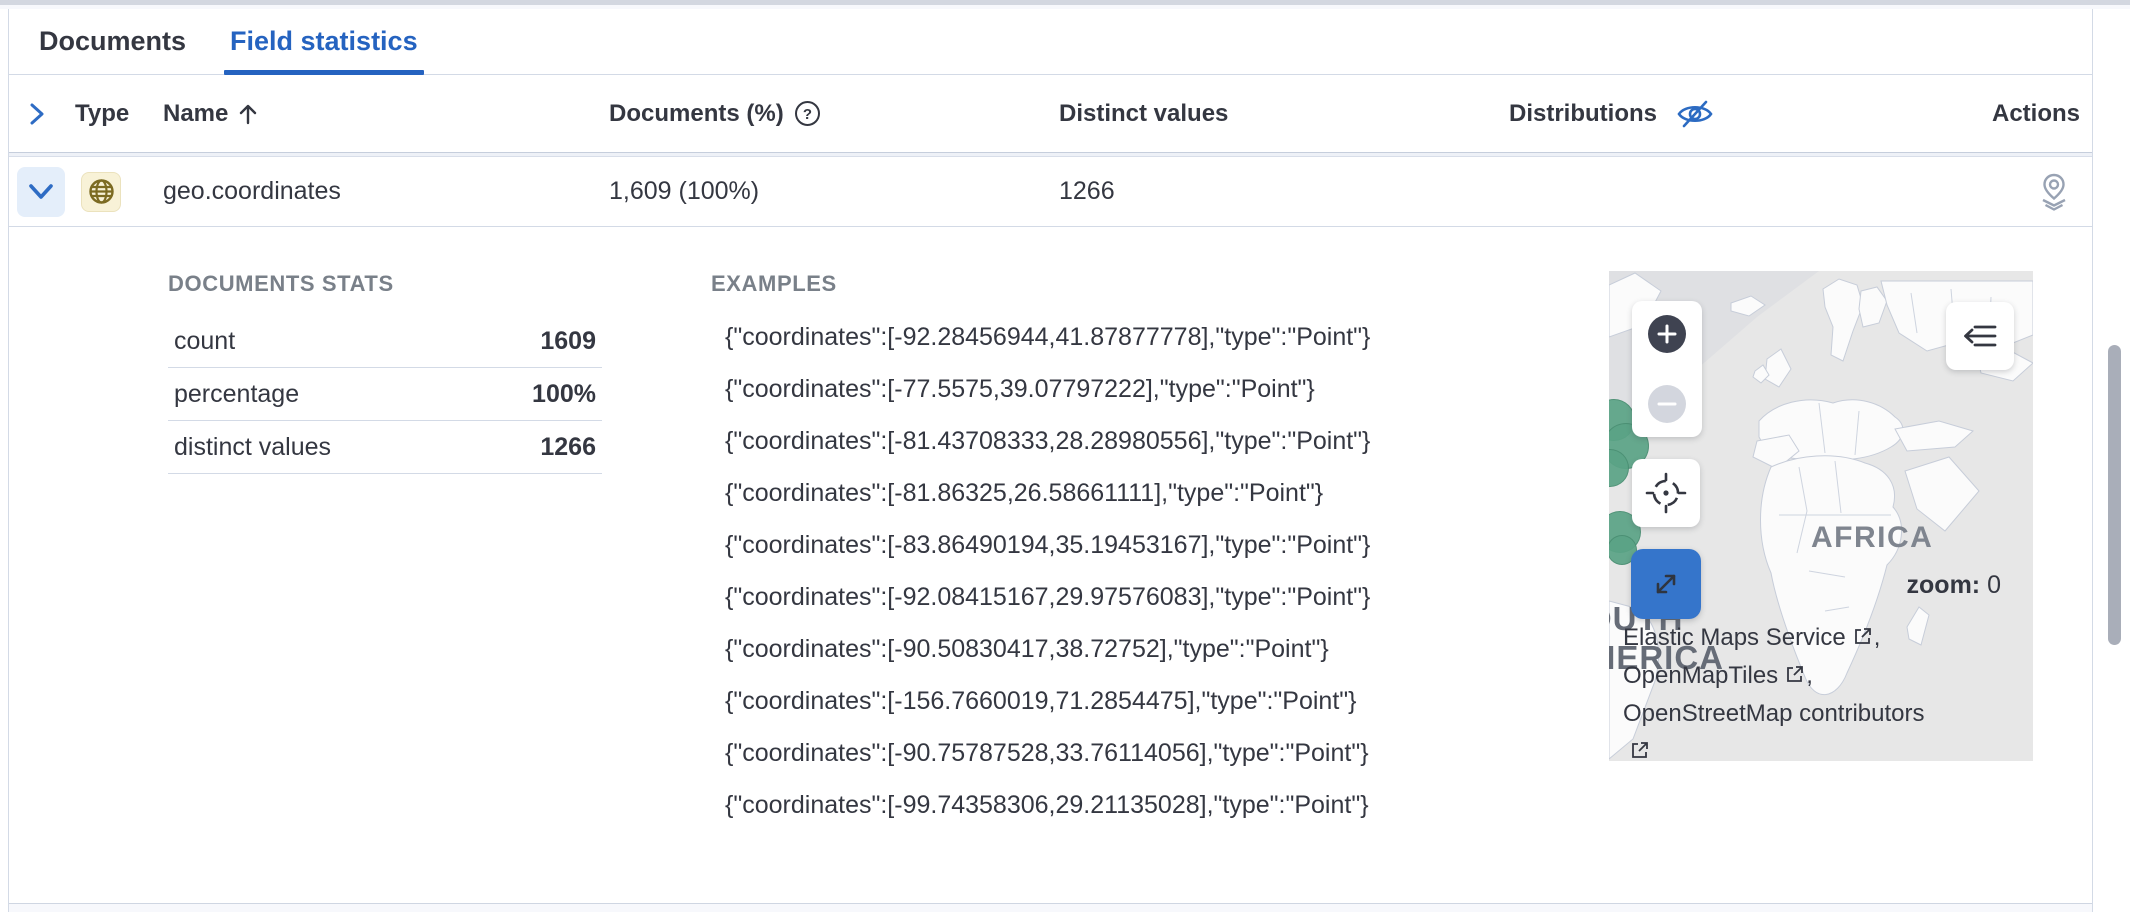  I want to click on column-header-actions: Actions, so click(2035, 113).